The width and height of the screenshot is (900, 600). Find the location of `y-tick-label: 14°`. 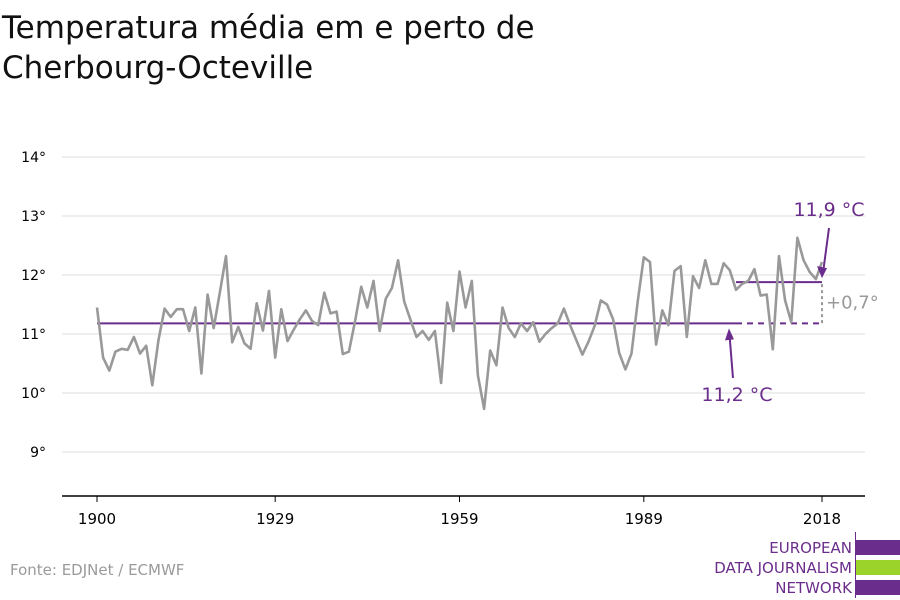

y-tick-label: 14° is located at coordinates (33, 158).